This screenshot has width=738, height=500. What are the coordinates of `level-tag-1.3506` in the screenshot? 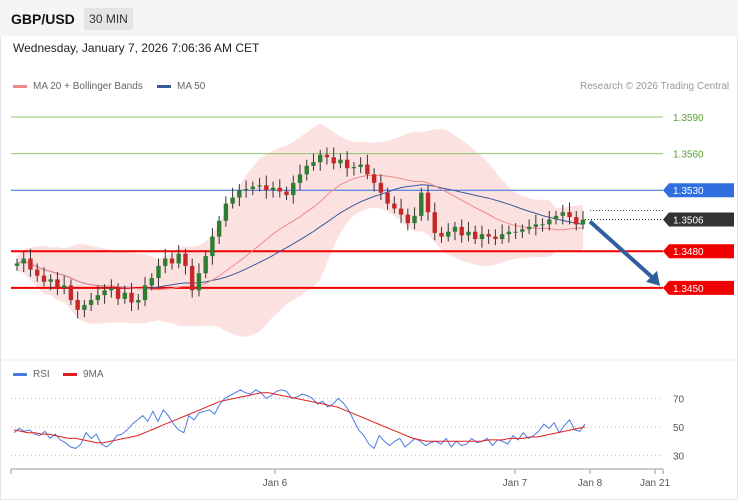 It's located at (698, 219).